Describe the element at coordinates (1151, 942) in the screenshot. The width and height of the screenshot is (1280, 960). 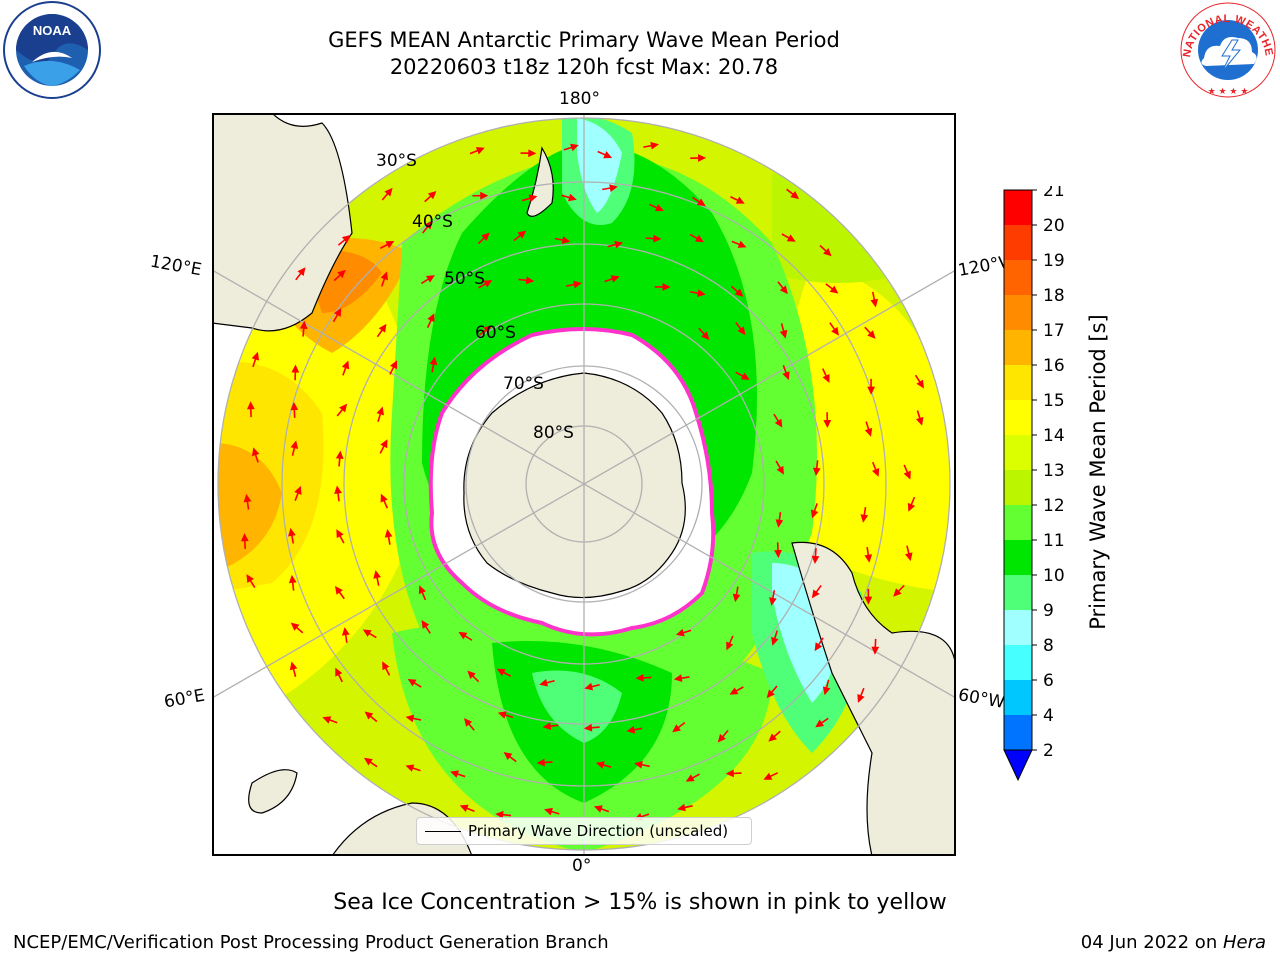
I see `footer-date-text: 04 Jun 2022 on` at that location.